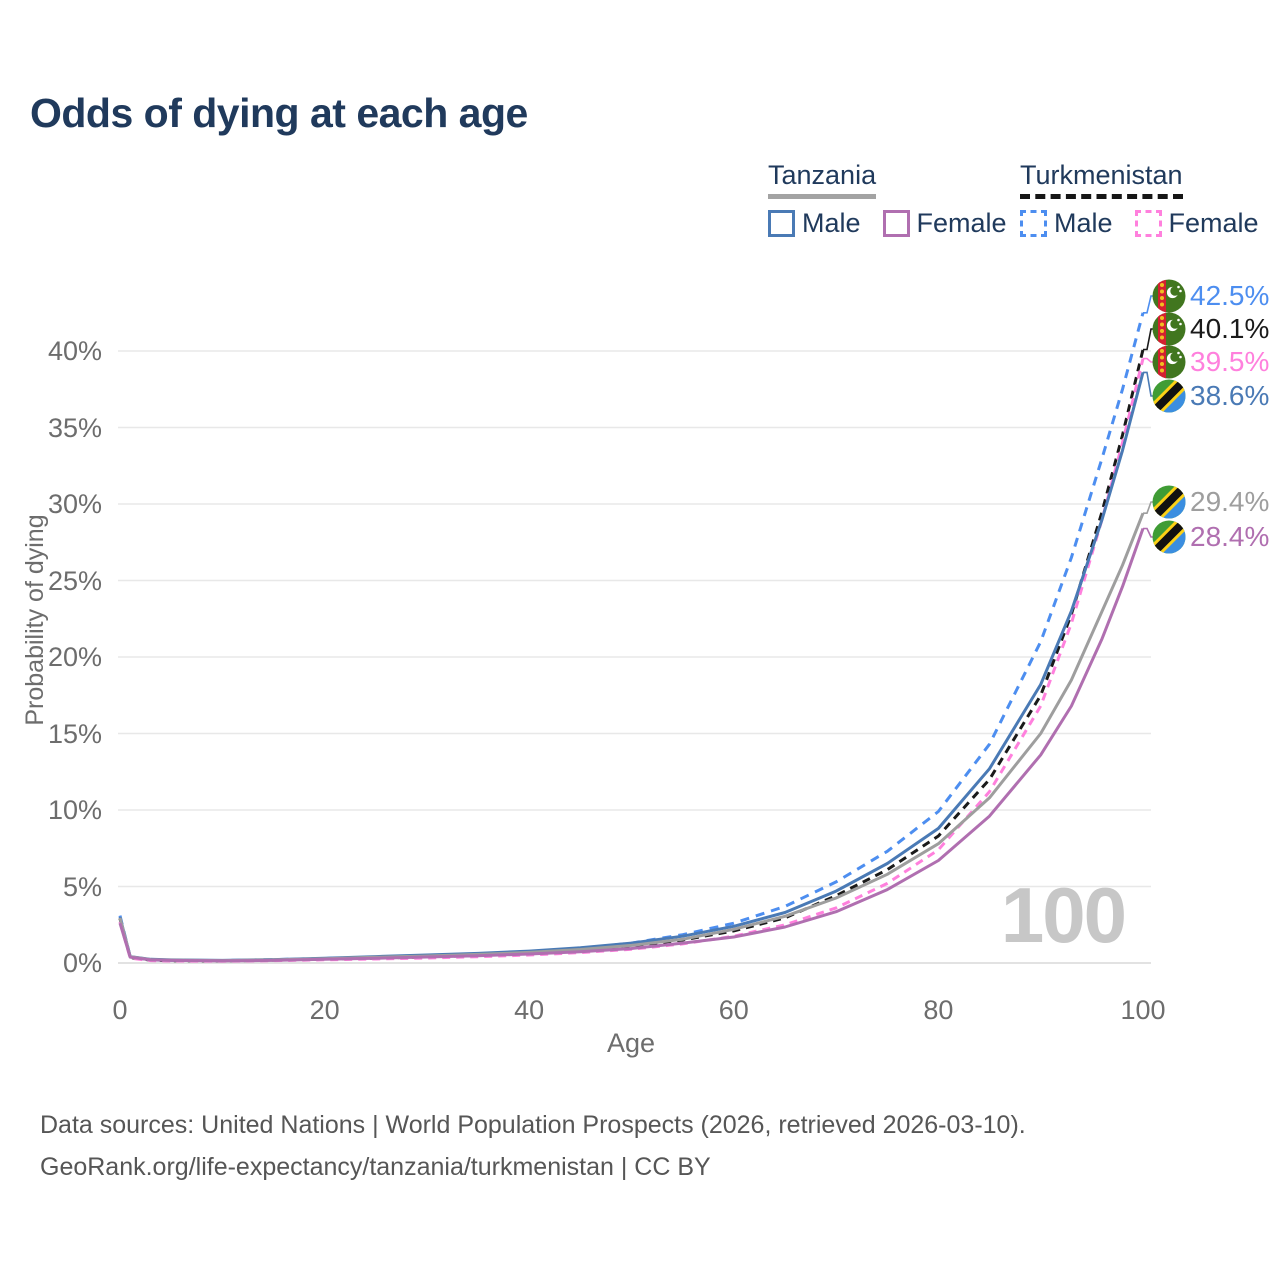 This screenshot has height=1280, width=1280. I want to click on legend-item-turkmenistan-male: Male, so click(1066, 223).